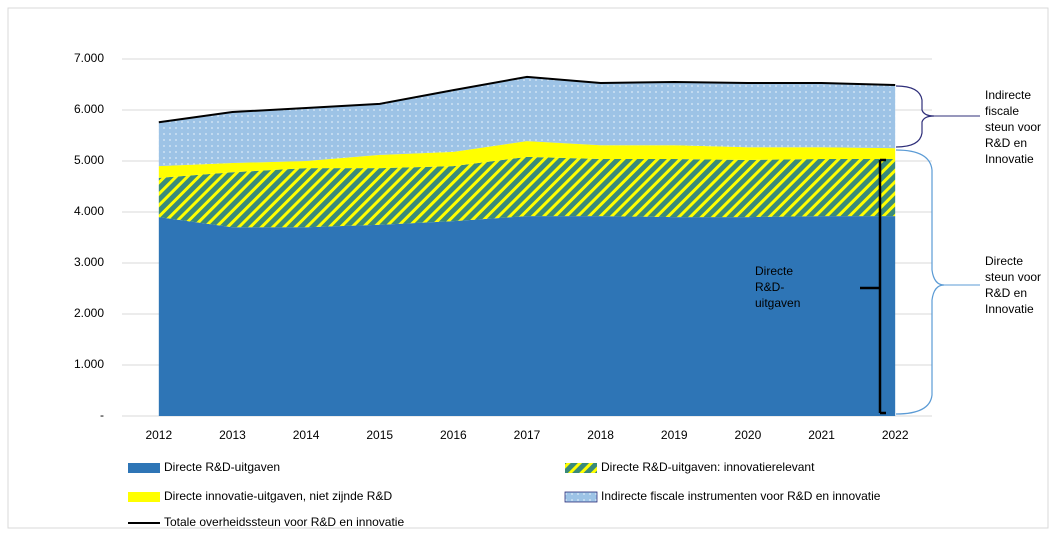 The image size is (1057, 541). What do you see at coordinates (102, 415) in the screenshot?
I see `y-tick-label: -` at bounding box center [102, 415].